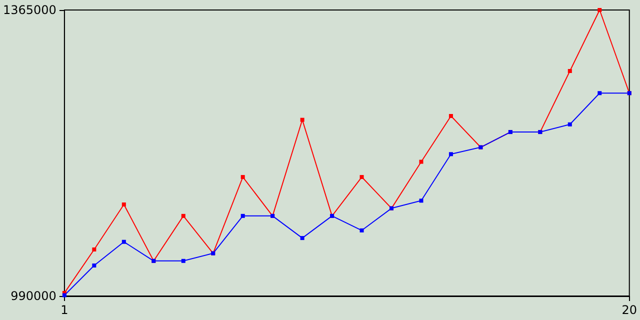 The image size is (640, 320). I want to click on y-tick-label: 990000, so click(33, 296).